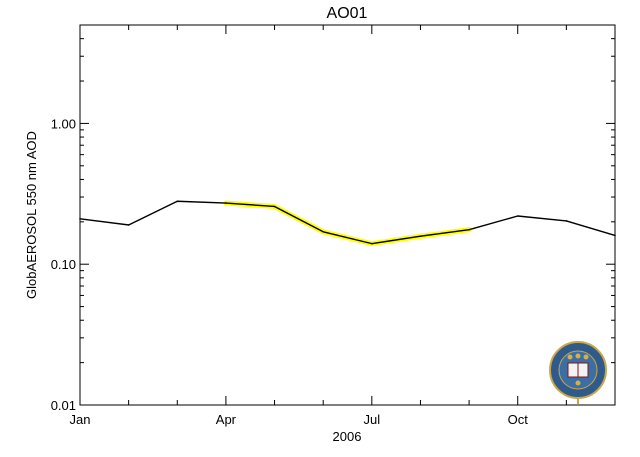  What do you see at coordinates (80, 419) in the screenshot?
I see `x-tick-label: Jan` at bounding box center [80, 419].